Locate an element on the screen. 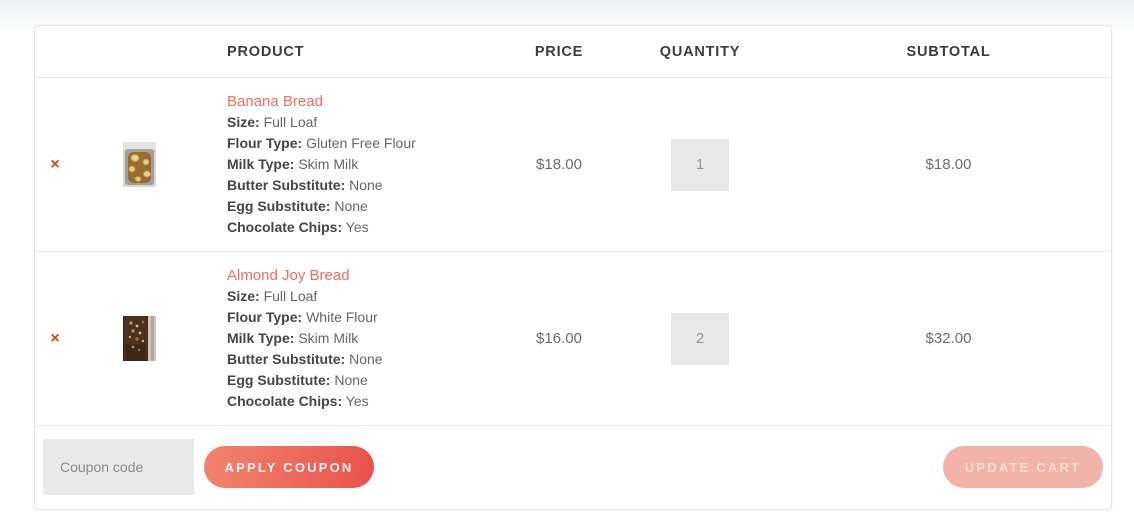 This screenshot has width=1134, height=519. item-price: $16.00 is located at coordinates (559, 338).